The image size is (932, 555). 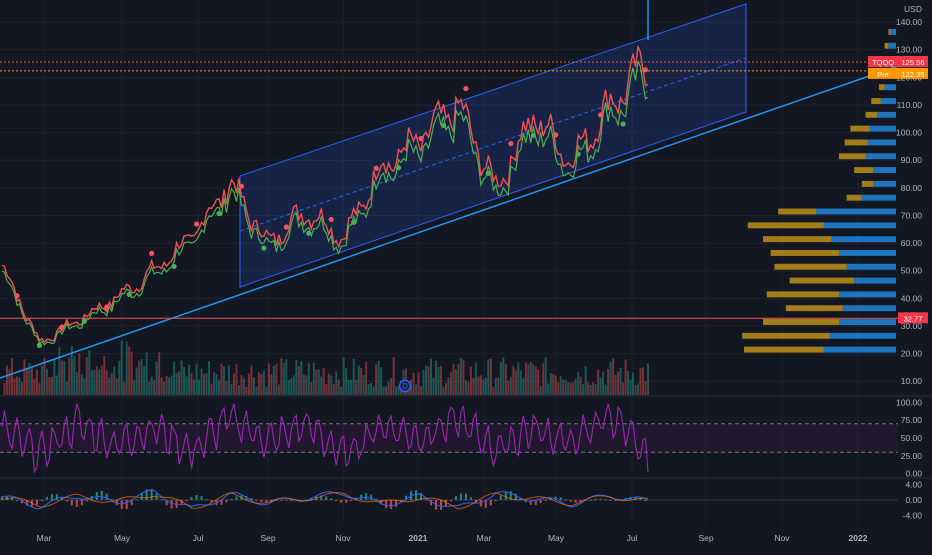 I want to click on time-axis: Mar May Jul Sep Nov 2021 Mar May Jul Sep Nov 2022, so click(x=452, y=538).